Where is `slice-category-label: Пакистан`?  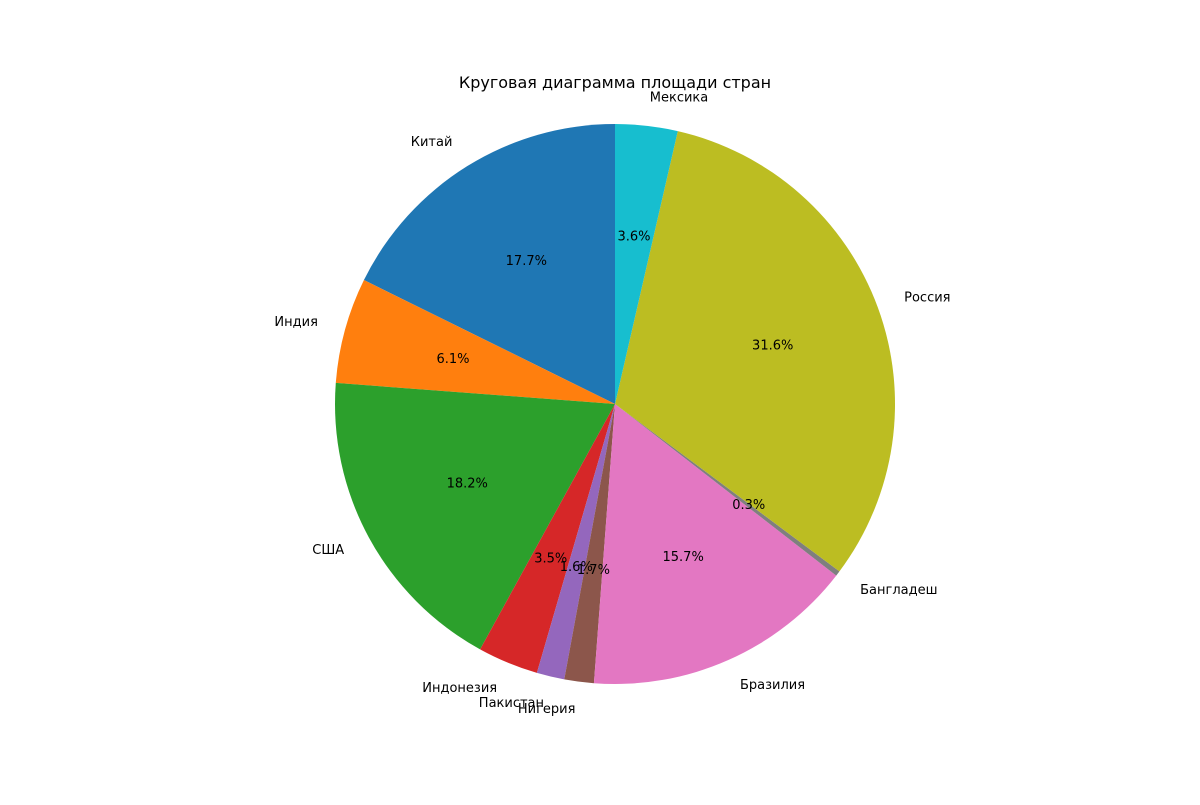
slice-category-label: Пакистан is located at coordinates (511, 703).